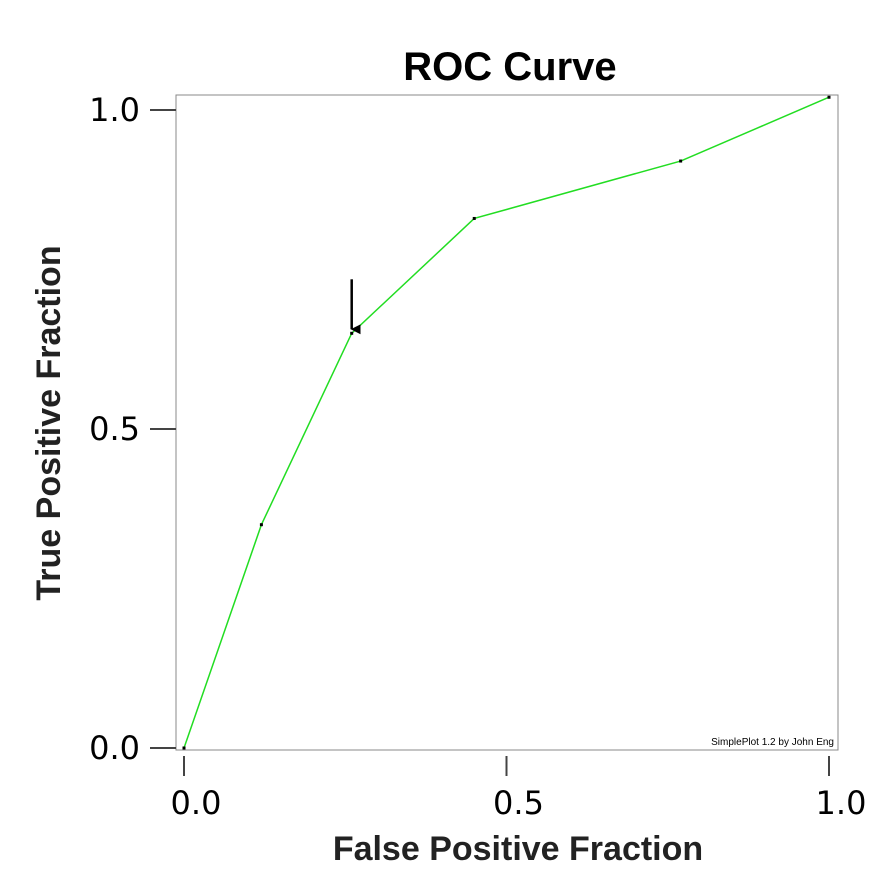  I want to click on y-tick-label: 1.0, so click(114, 110).